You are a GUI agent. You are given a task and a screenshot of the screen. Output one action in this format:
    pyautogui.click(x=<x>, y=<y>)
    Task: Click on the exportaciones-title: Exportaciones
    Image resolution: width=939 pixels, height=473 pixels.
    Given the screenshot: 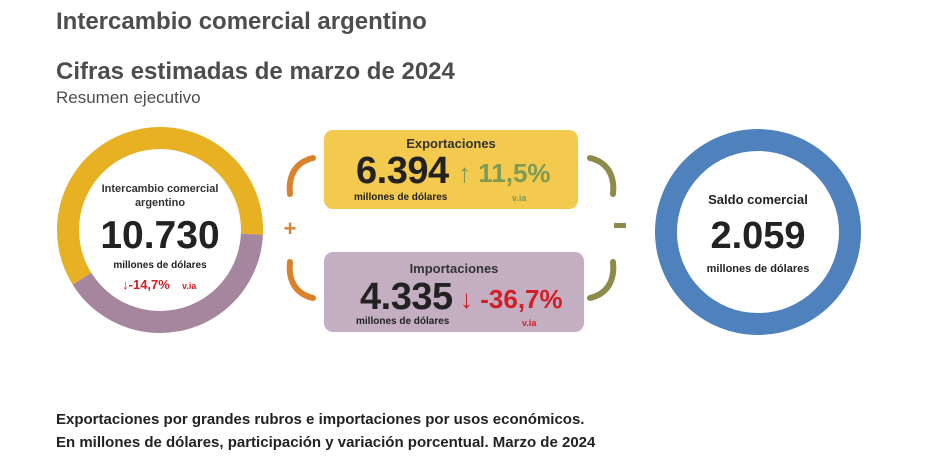 What is the action you would take?
    pyautogui.click(x=451, y=143)
    